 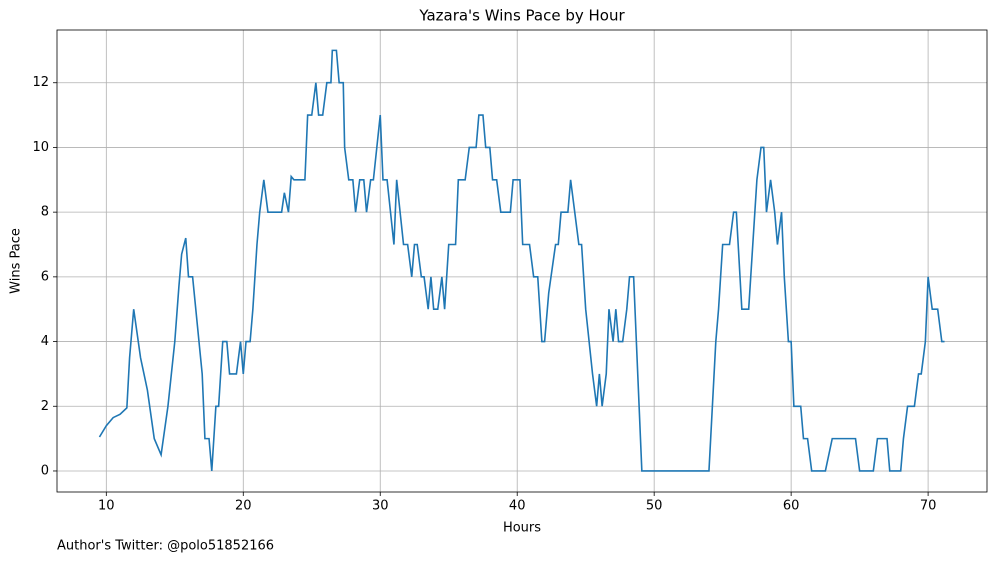 I want to click on y-tick-label: 0, so click(x=45, y=470).